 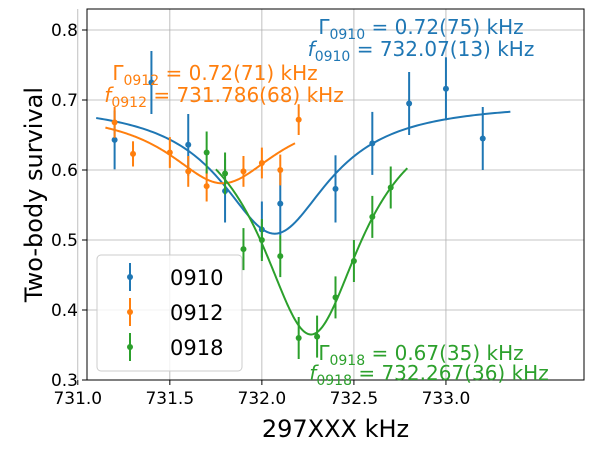 I want to click on y-tick-label: 0.3, so click(x=64, y=381).